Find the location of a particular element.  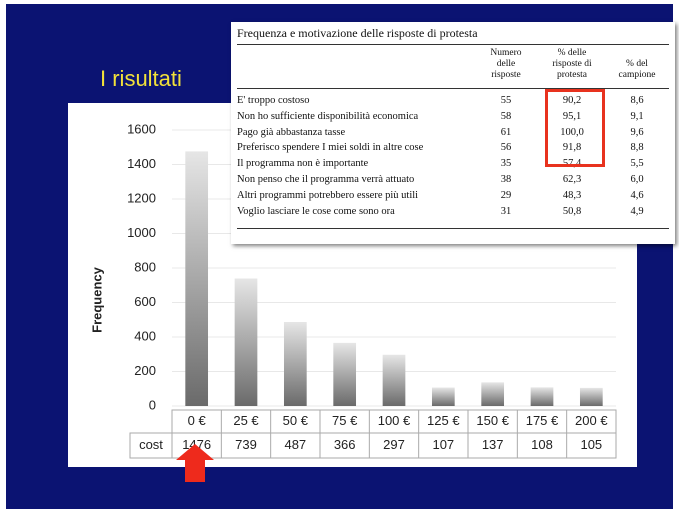

table-cell: 62,3 is located at coordinates (572, 179).